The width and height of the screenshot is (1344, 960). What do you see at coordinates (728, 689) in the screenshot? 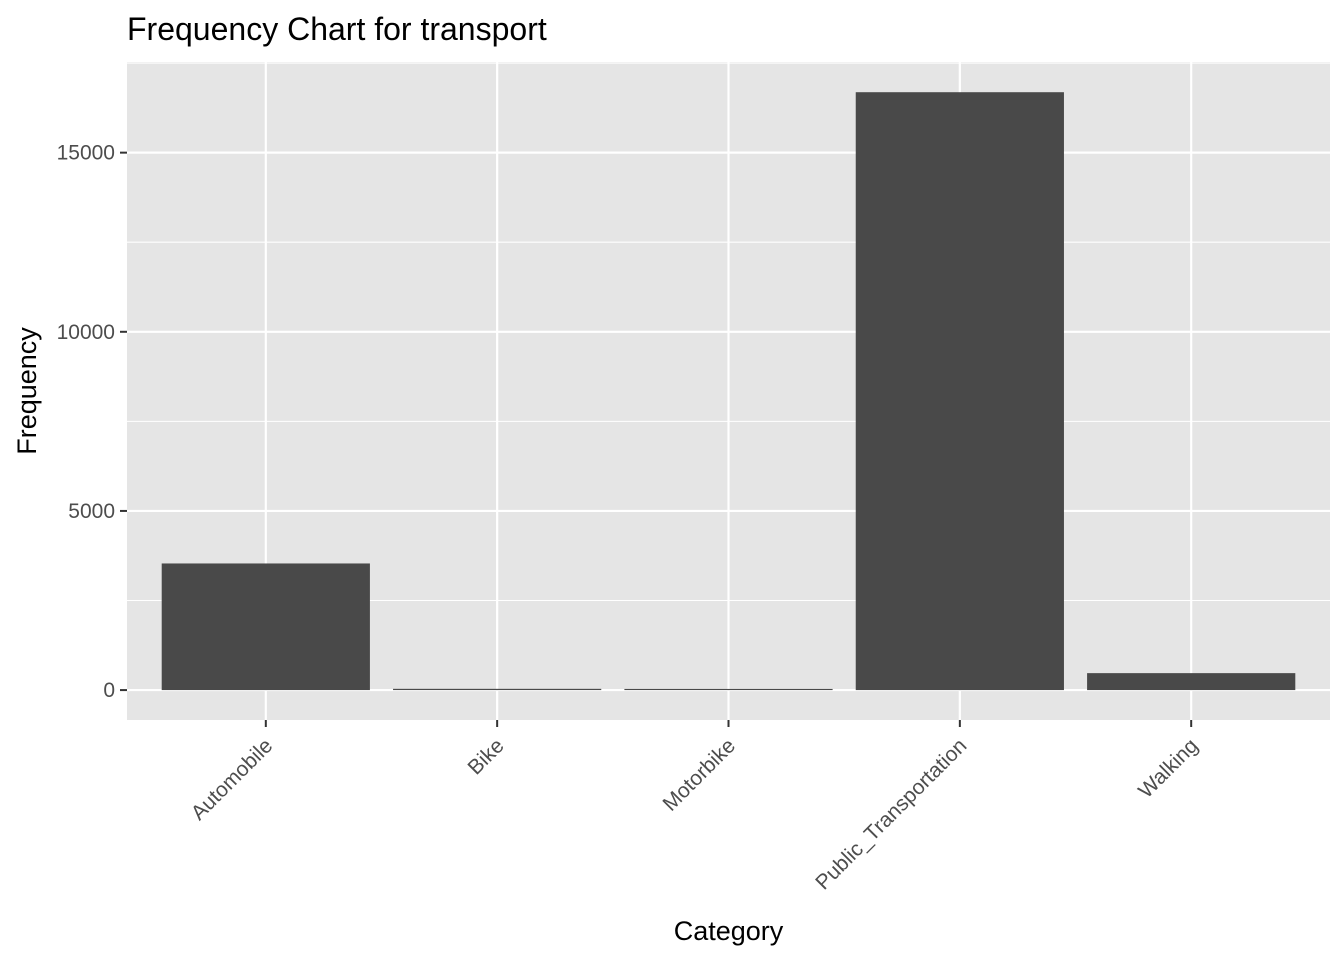
I see `bar-motorbike` at bounding box center [728, 689].